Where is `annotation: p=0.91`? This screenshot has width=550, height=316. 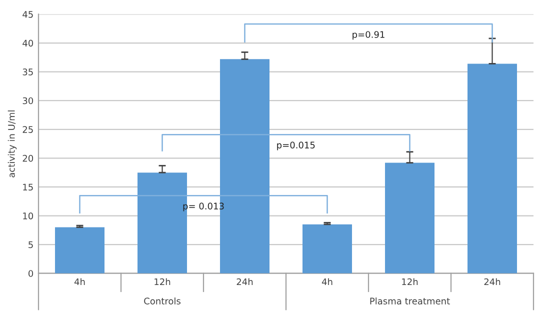
annotation: p=0.91 is located at coordinates (368, 35).